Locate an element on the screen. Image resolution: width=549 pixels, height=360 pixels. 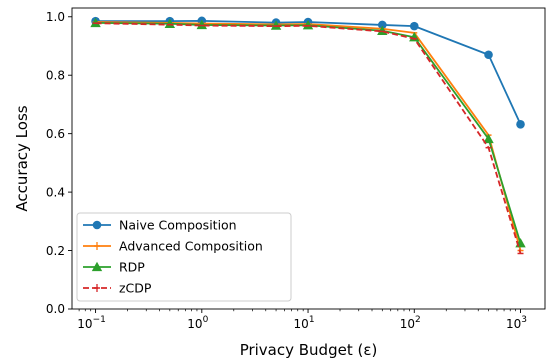
x-tick-label: 10¹ is located at coordinates (304, 323).